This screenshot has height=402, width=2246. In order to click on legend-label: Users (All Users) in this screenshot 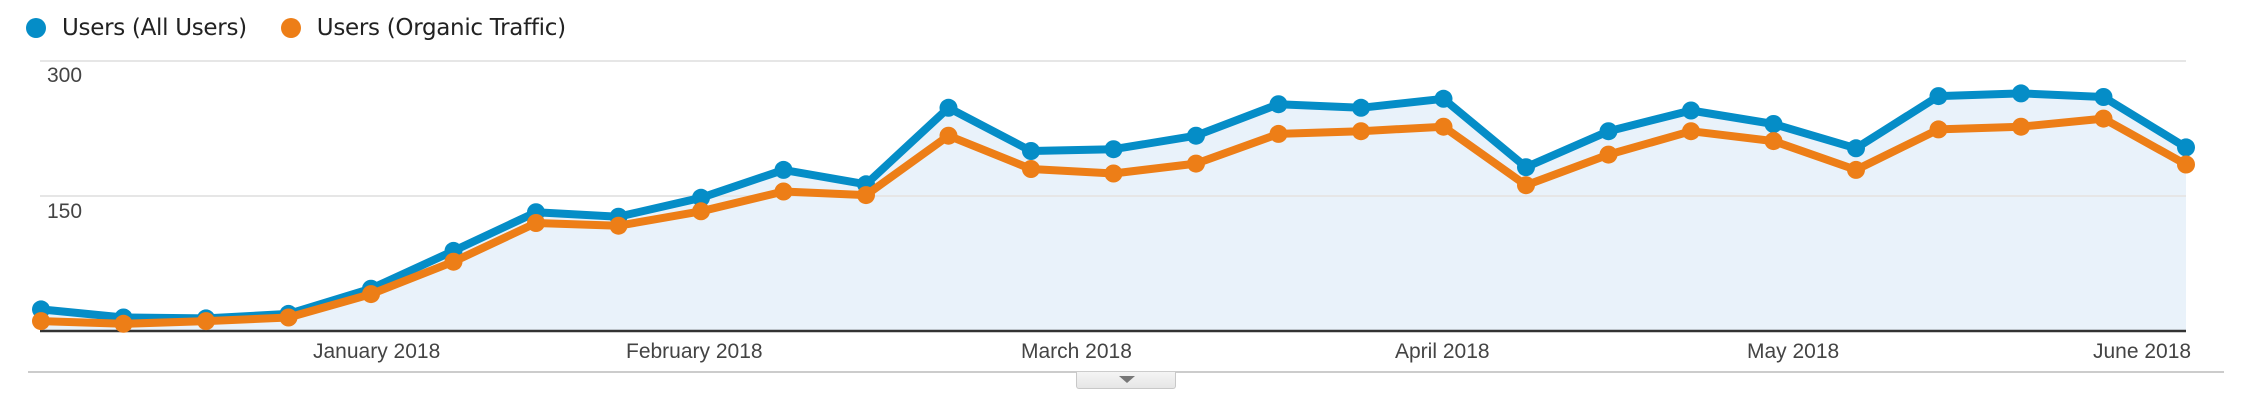, I will do `click(154, 28)`.